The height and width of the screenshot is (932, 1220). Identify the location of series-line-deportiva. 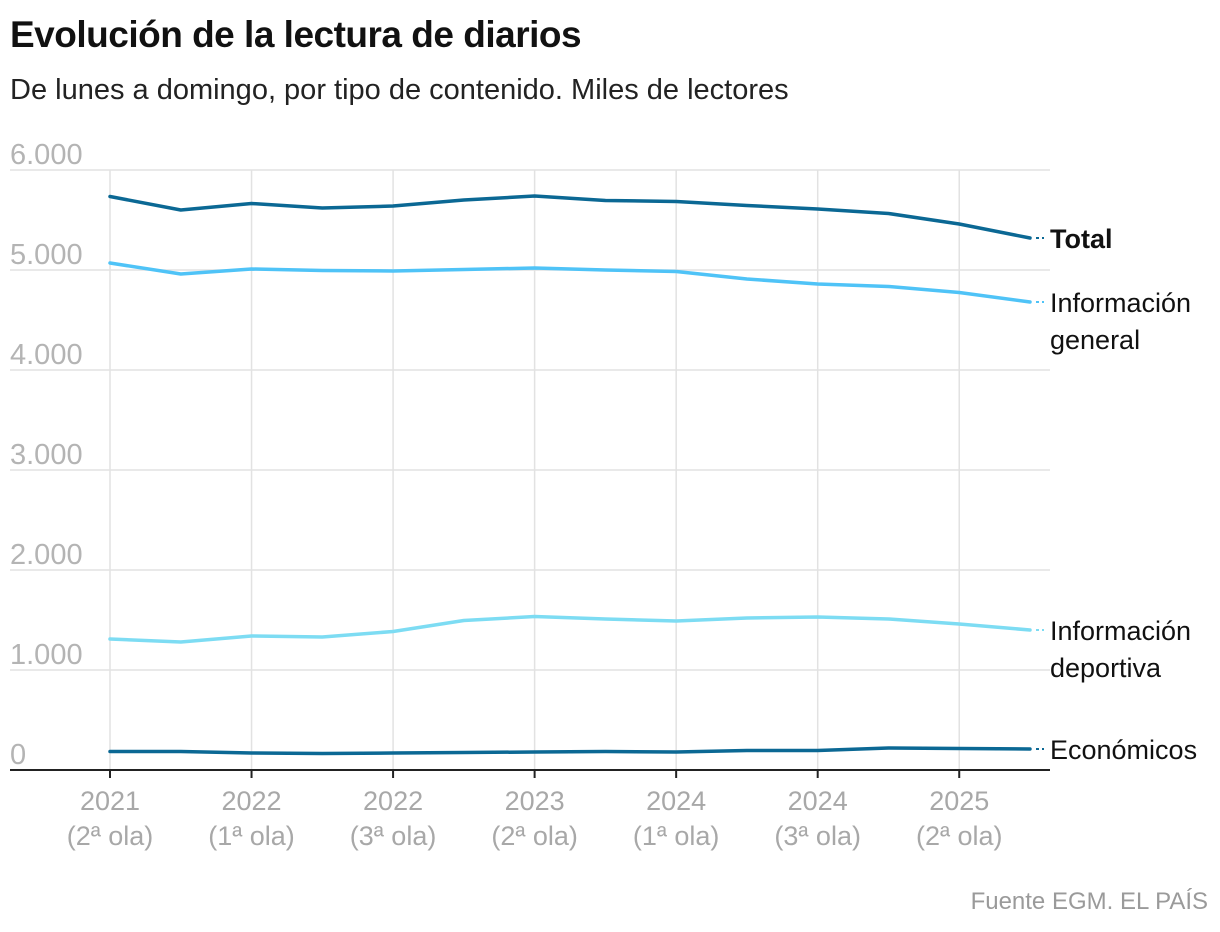
(570, 629).